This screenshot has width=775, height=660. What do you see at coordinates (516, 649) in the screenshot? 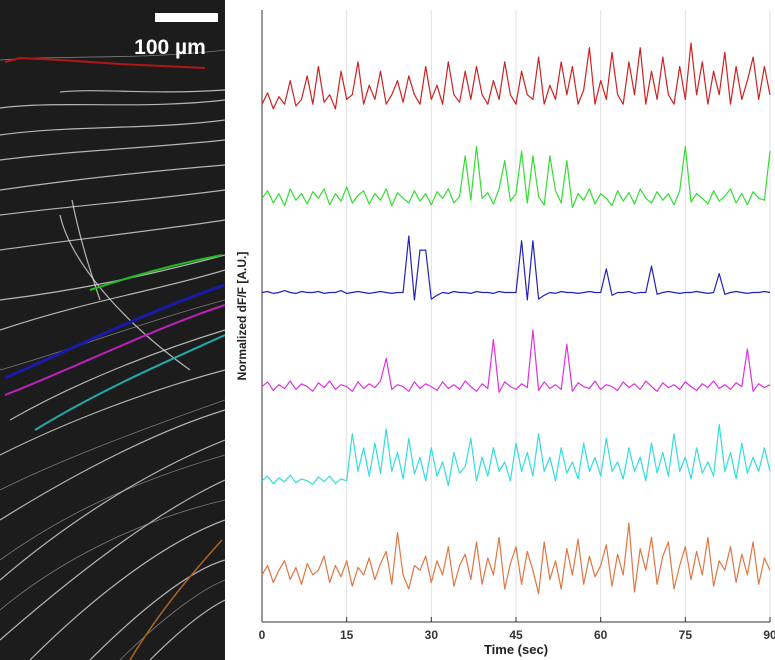
I see `x-axis-label: Time (sec)` at bounding box center [516, 649].